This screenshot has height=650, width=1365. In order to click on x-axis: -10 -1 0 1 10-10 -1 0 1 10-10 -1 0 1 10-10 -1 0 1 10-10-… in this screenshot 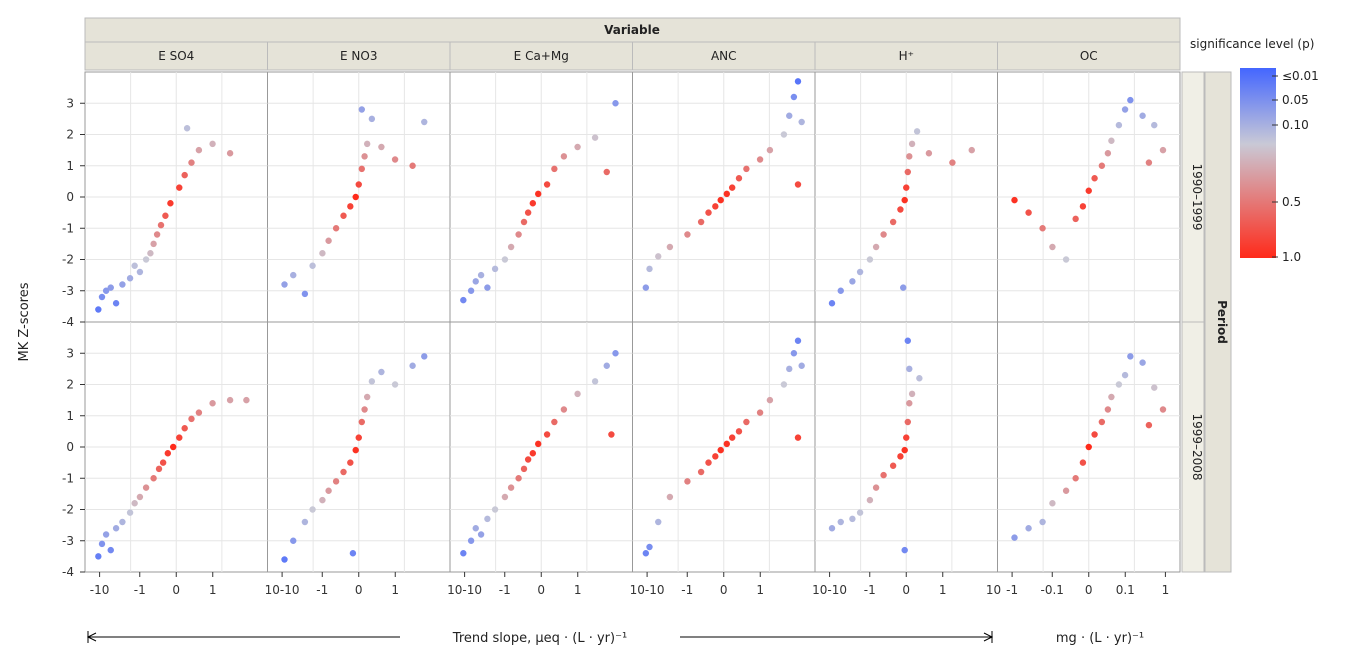, I will do `click(629, 584)`.